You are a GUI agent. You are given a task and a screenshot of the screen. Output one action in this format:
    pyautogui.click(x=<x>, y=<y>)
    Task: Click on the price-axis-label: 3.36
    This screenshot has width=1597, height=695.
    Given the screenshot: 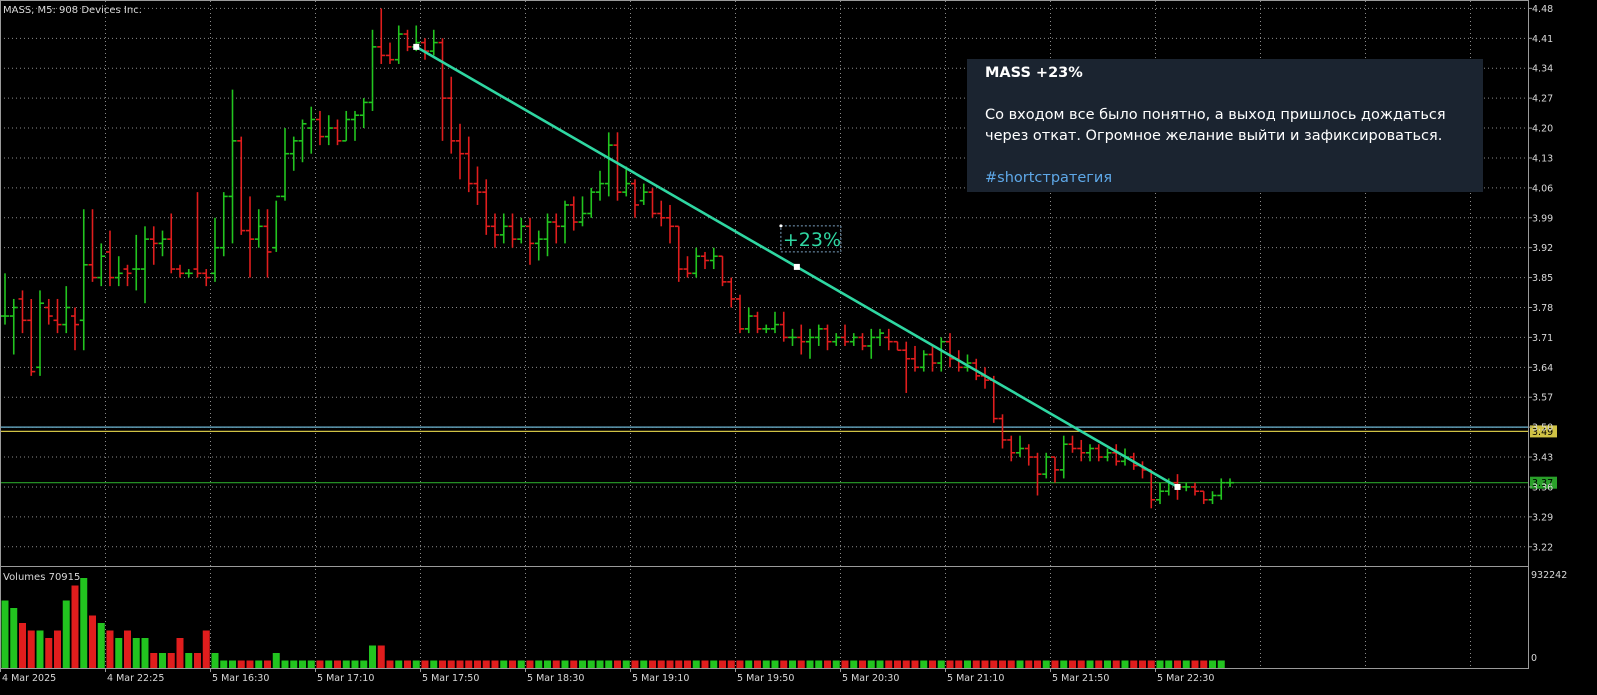 What is the action you would take?
    pyautogui.click(x=1542, y=487)
    